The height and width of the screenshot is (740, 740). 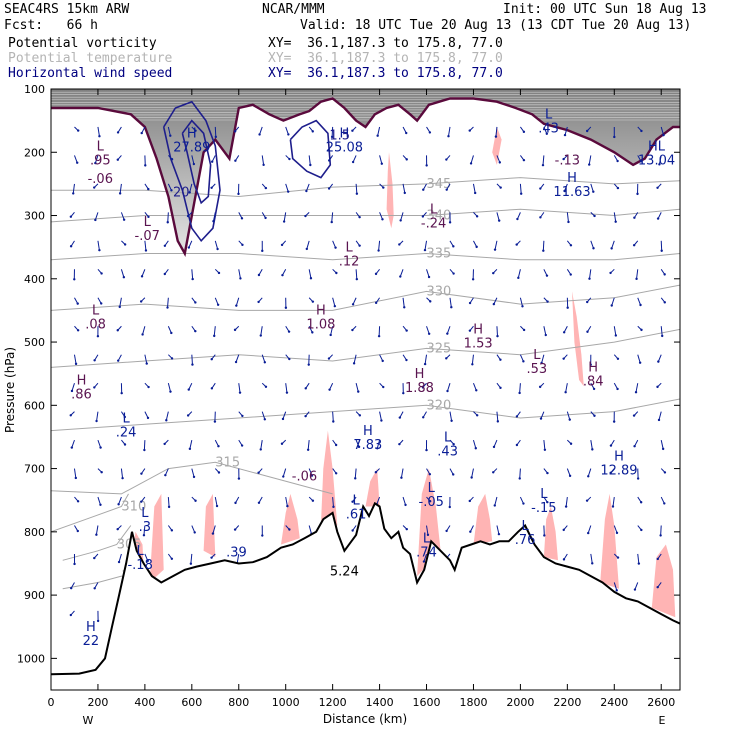 What do you see at coordinates (286, 702) in the screenshot?
I see `x-tick-label: 1000` at bounding box center [286, 702].